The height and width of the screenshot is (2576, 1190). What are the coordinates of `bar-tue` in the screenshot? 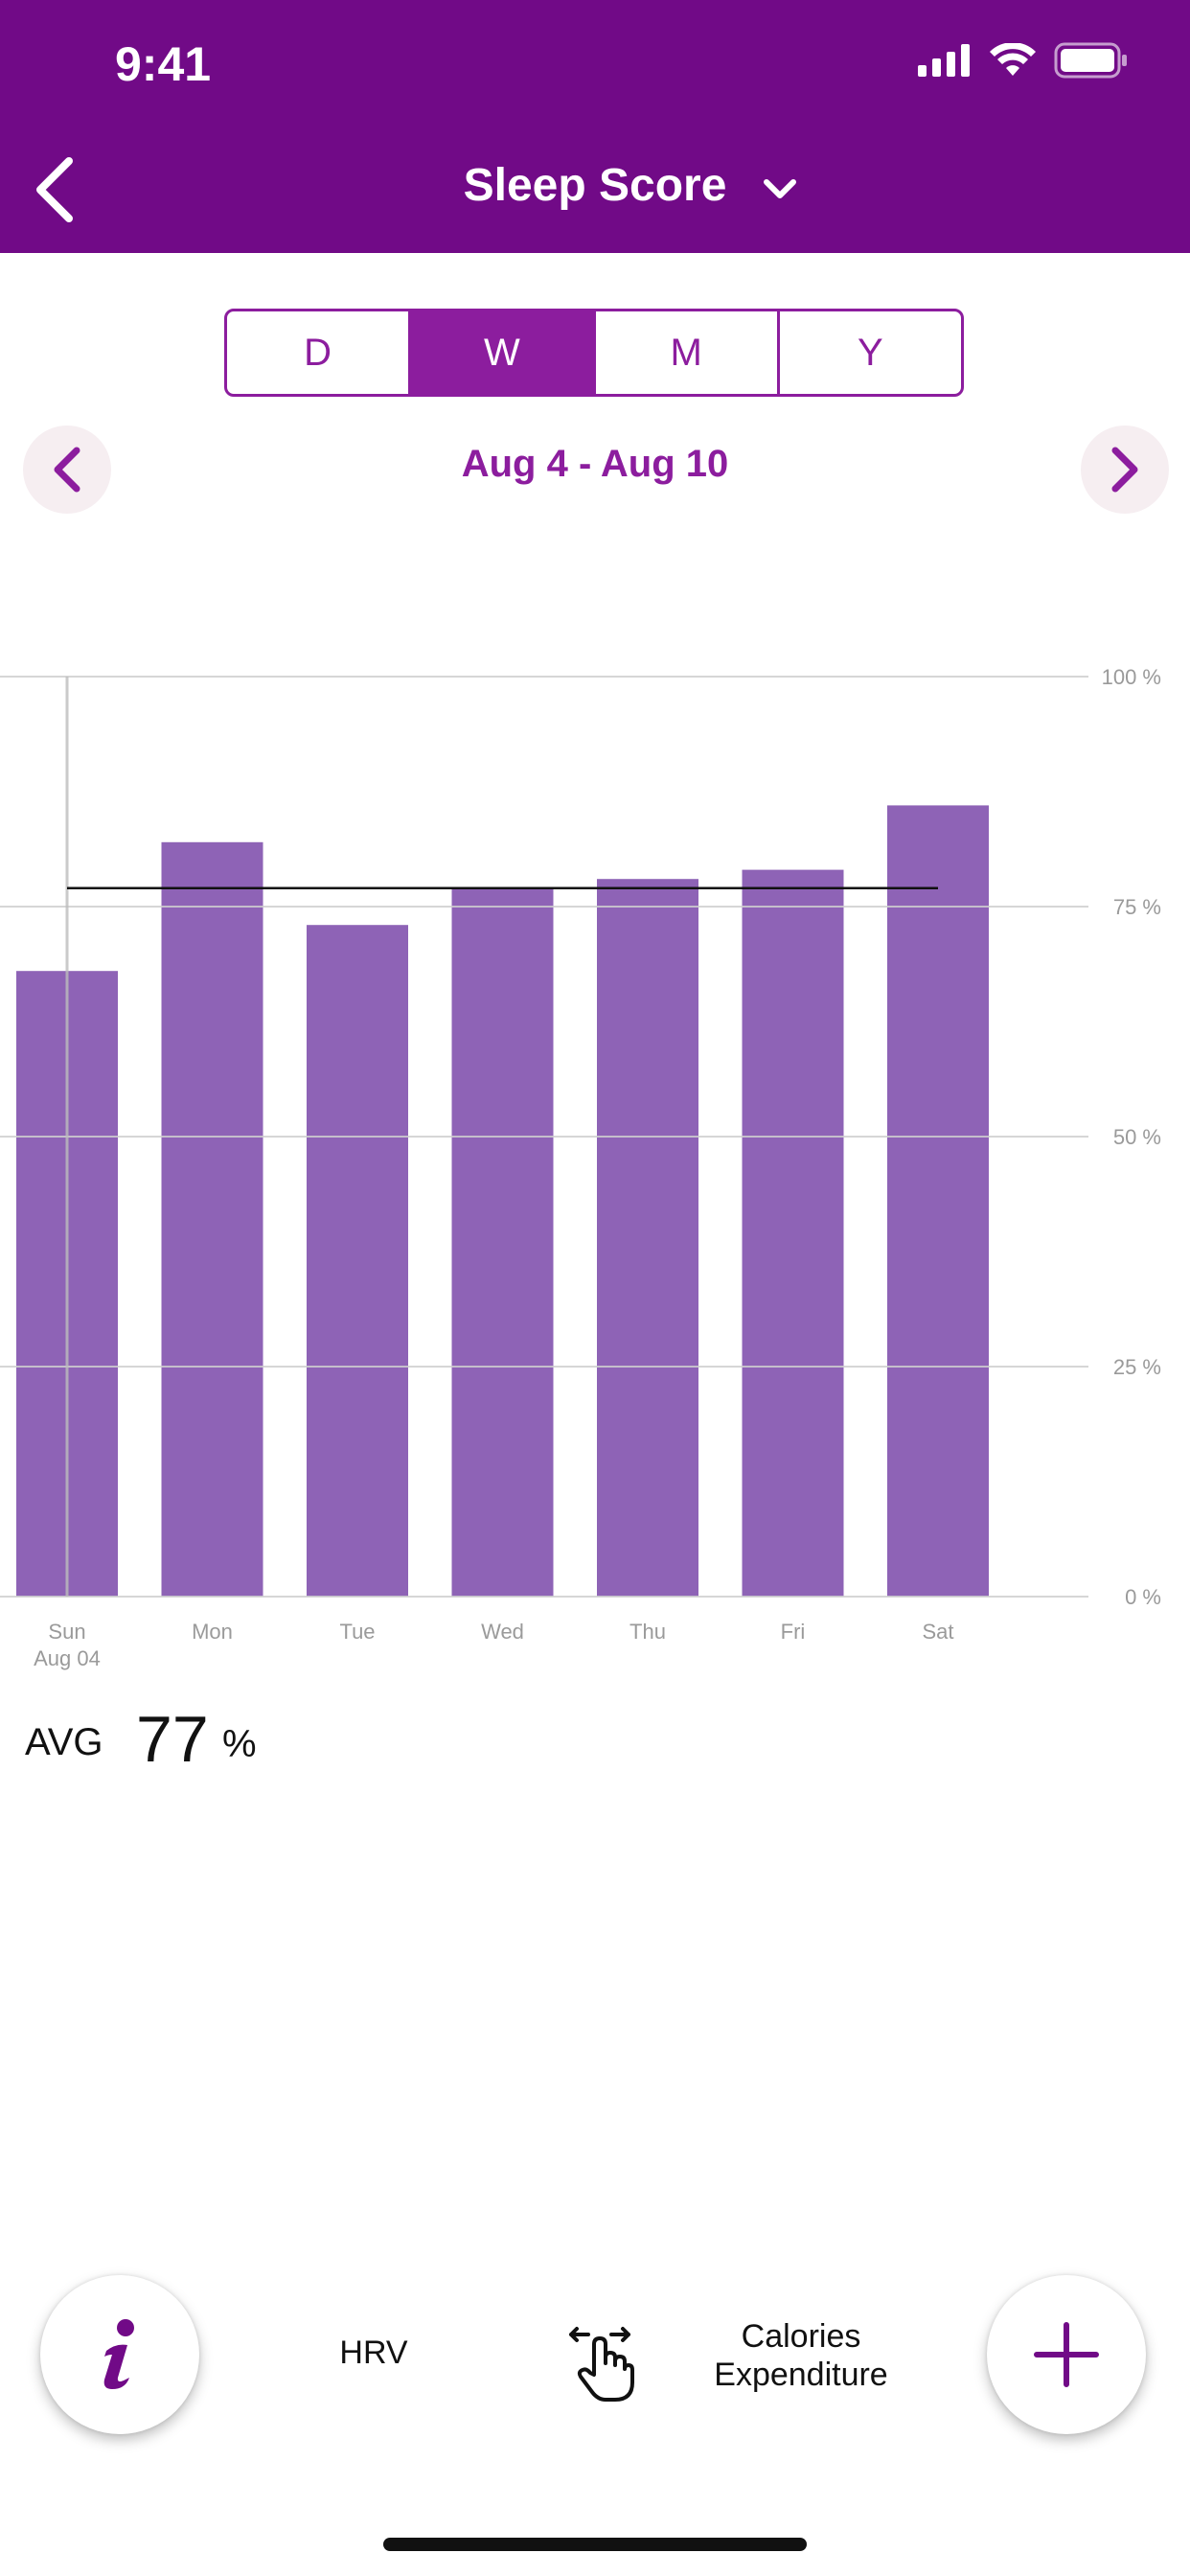 It's located at (358, 1261).